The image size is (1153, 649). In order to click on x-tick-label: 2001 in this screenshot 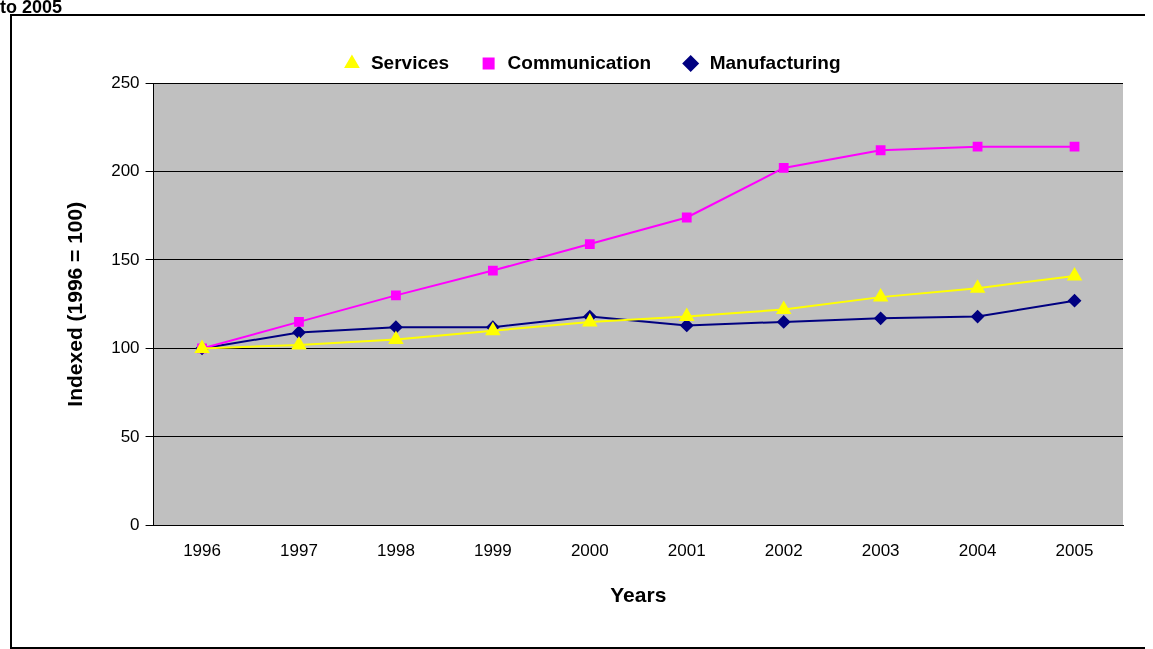, I will do `click(686, 551)`.